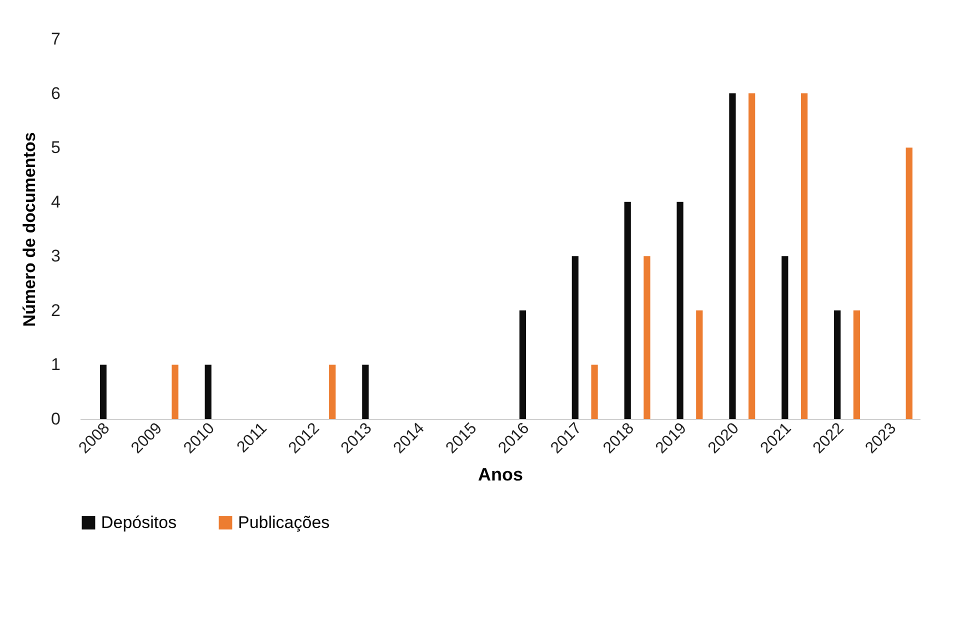 The width and height of the screenshot is (956, 618). What do you see at coordinates (55, 148) in the screenshot?
I see `y-tick-label: 5` at bounding box center [55, 148].